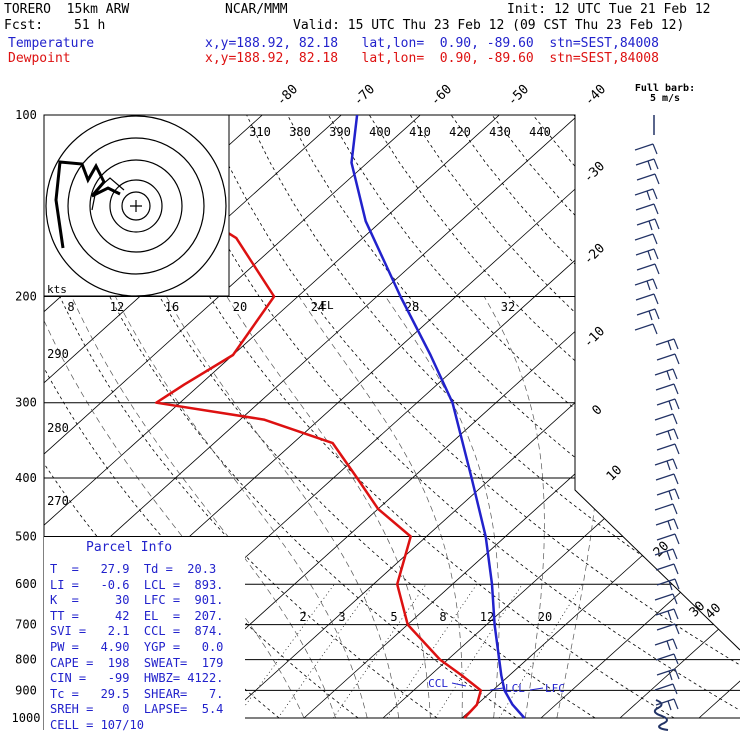 This screenshot has height=740, width=740. I want to click on theta-label: 410, so click(420, 132).